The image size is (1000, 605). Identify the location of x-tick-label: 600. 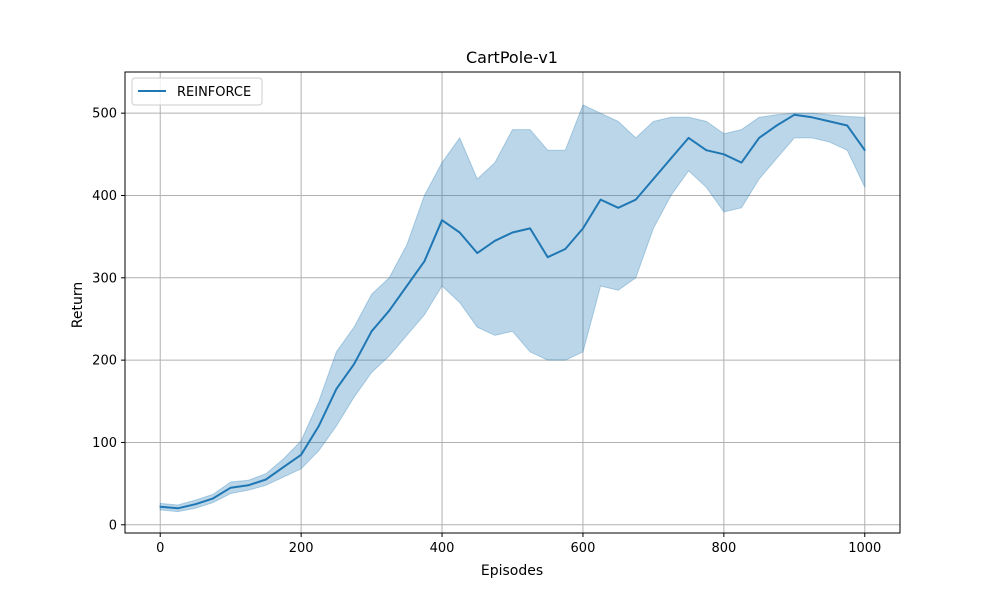
(583, 548).